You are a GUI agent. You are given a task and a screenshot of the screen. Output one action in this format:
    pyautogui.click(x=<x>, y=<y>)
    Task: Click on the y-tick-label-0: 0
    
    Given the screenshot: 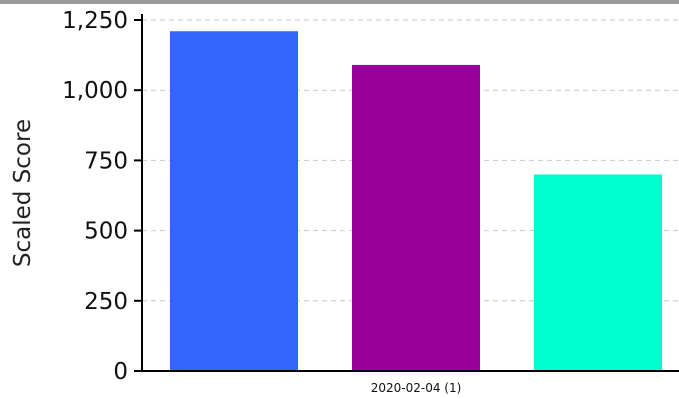 What is the action you would take?
    pyautogui.click(x=120, y=372)
    